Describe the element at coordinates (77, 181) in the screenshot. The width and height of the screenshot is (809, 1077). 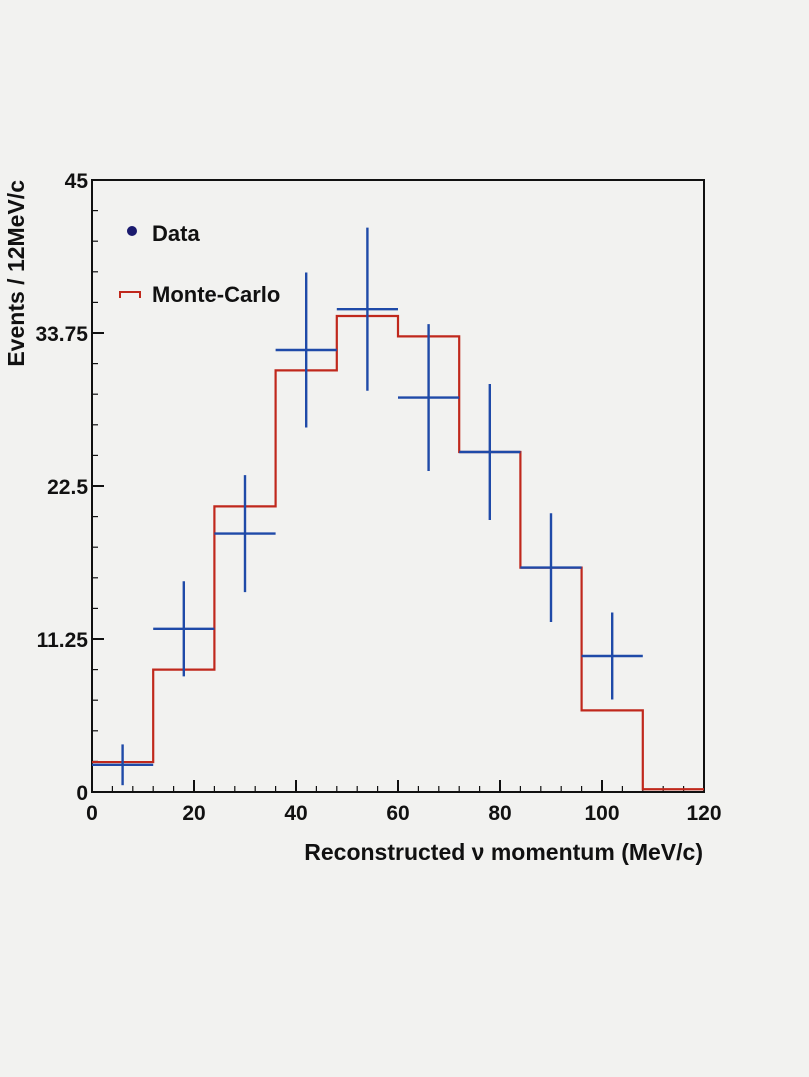
I see `y-tick-label: 45` at that location.